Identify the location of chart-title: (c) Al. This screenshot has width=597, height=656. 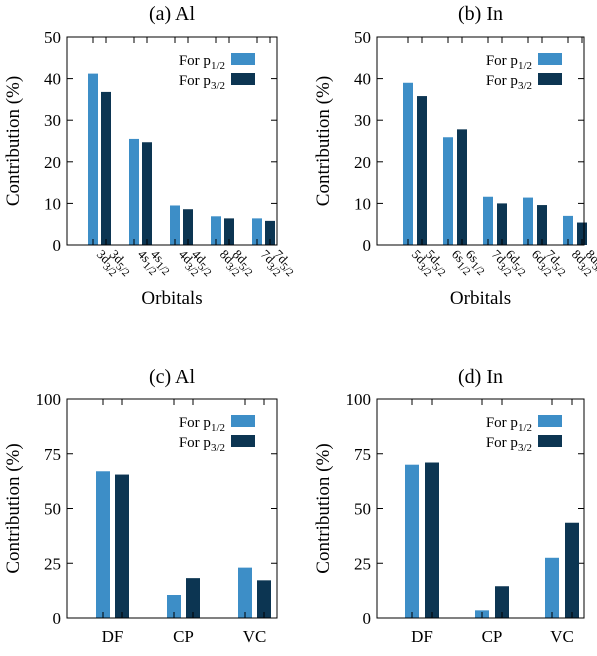
(172, 377).